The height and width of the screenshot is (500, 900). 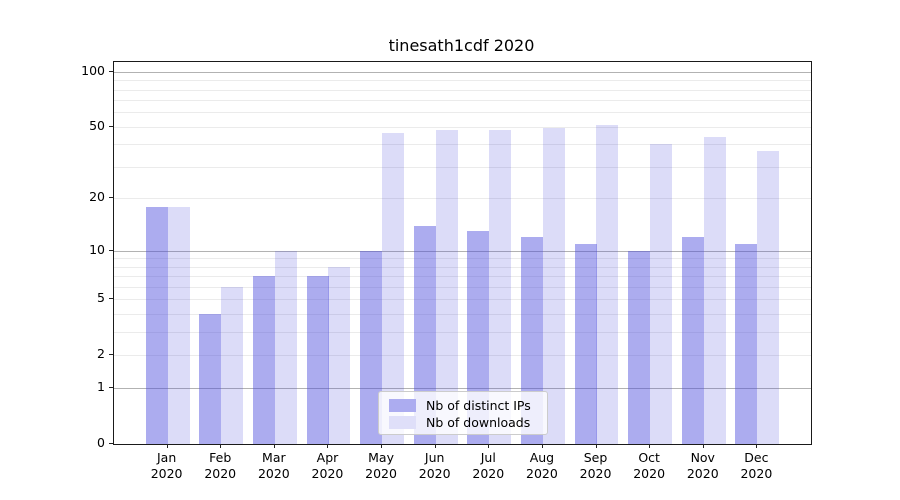 What do you see at coordinates (478, 422) in the screenshot?
I see `legend-label-downloads: Nb of downloads` at bounding box center [478, 422].